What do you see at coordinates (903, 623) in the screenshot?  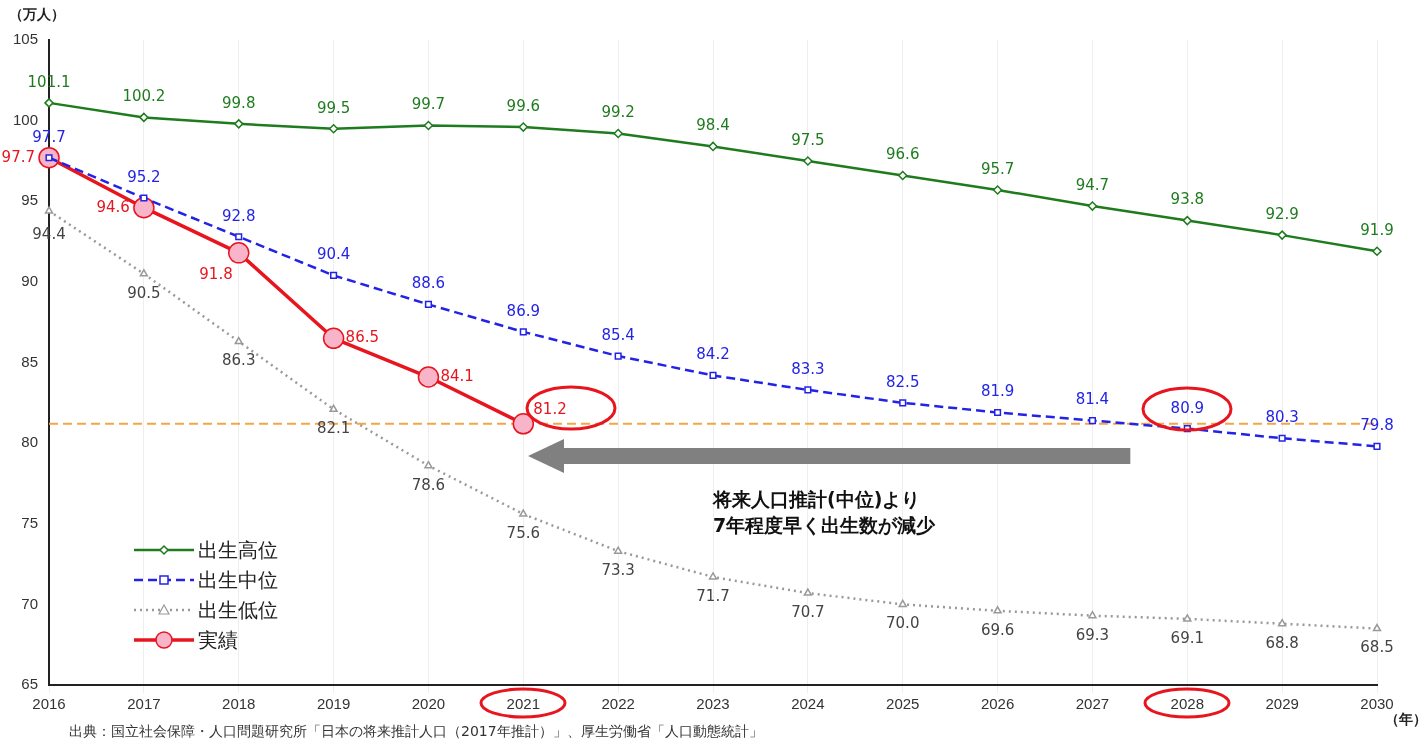 I see `data-label: 70.0` at bounding box center [903, 623].